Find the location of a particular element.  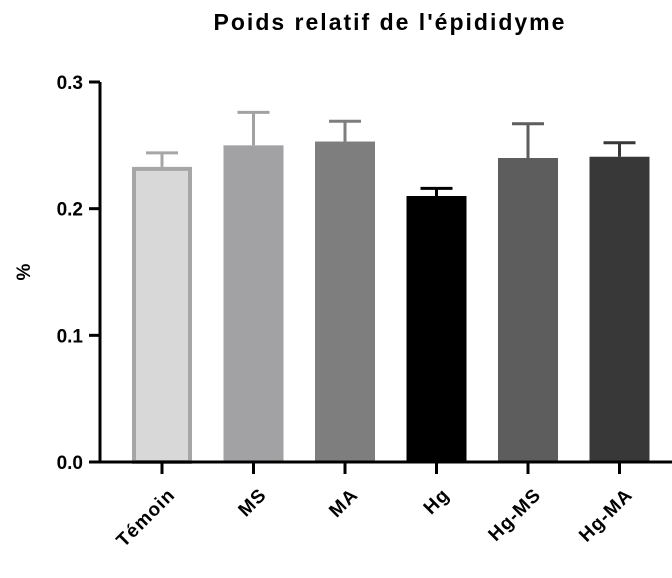

y-tick-label: 0.3 is located at coordinates (70, 83).